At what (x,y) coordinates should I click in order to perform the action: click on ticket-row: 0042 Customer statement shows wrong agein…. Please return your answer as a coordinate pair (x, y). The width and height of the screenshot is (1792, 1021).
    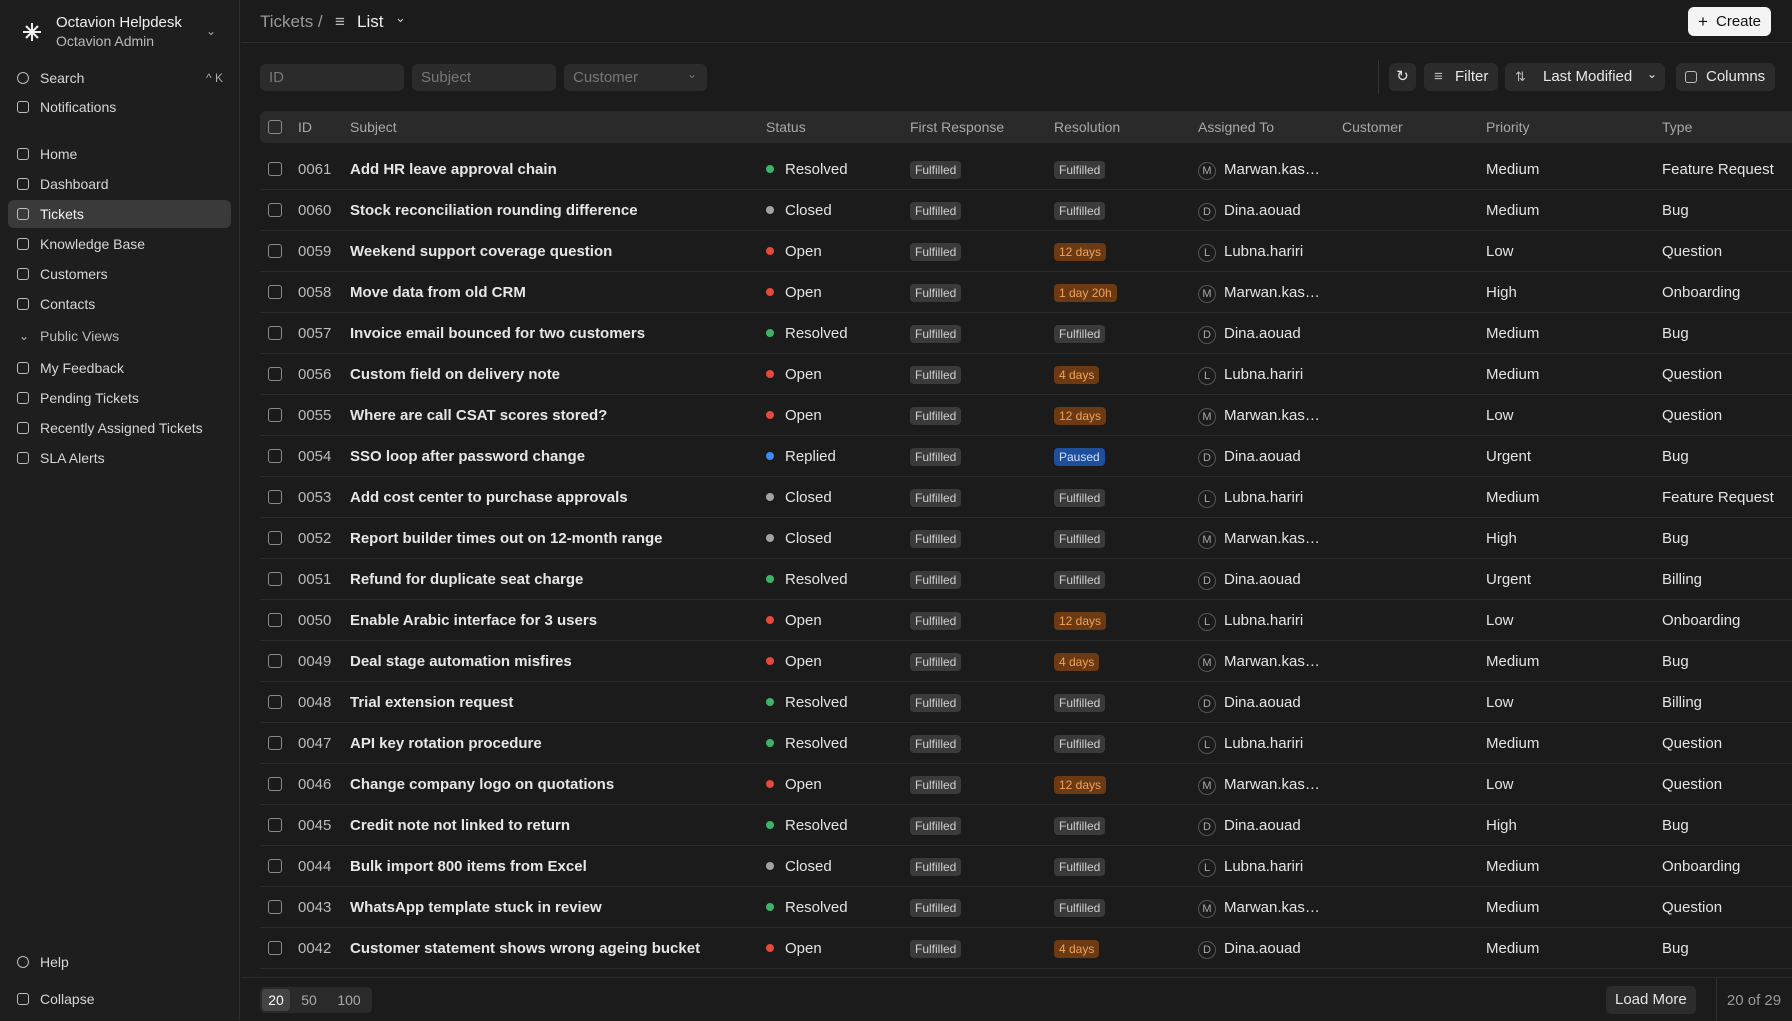
    Looking at the image, I should click on (1026, 948).